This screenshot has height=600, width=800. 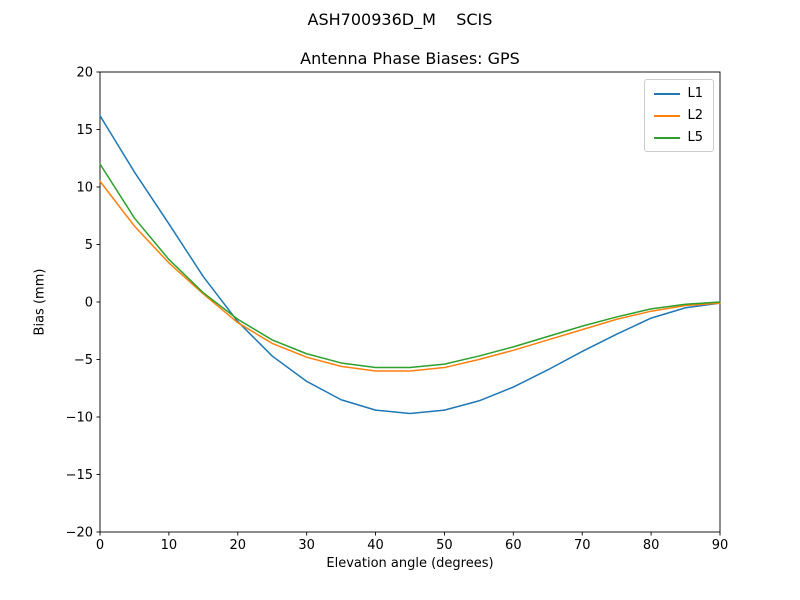 What do you see at coordinates (667, 137) in the screenshot?
I see `legend-line-swatch-L5` at bounding box center [667, 137].